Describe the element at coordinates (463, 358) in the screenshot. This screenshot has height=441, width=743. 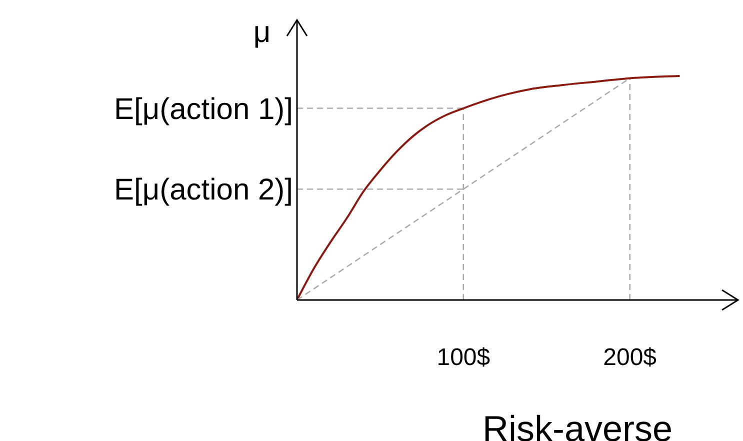
I see `x-tick-label: 100$` at that location.